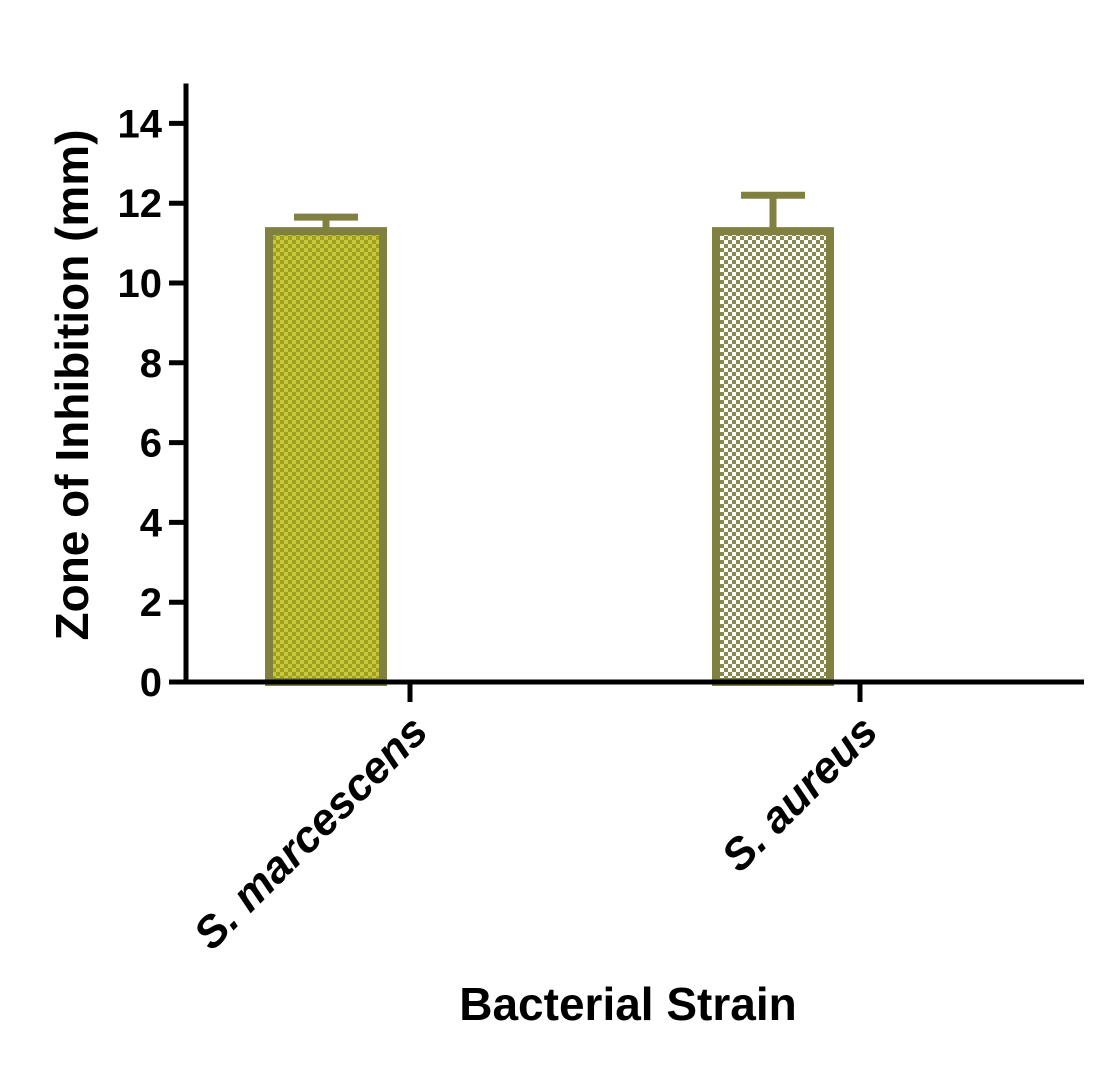 This screenshot has width=1112, height=1076. What do you see at coordinates (151, 364) in the screenshot?
I see `y-tick-label: 8` at bounding box center [151, 364].